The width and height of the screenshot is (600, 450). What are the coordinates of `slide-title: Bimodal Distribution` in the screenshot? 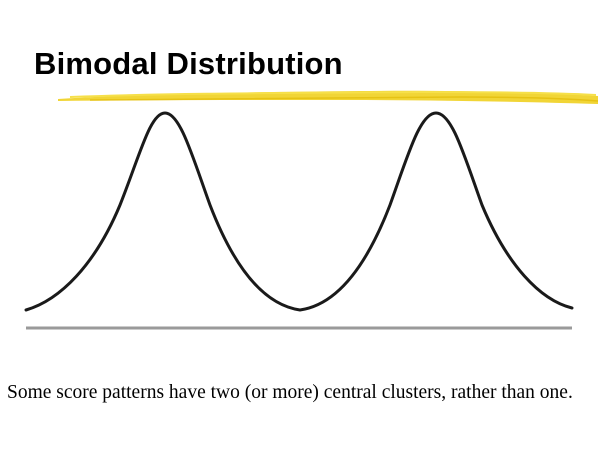 It's located at (188, 63).